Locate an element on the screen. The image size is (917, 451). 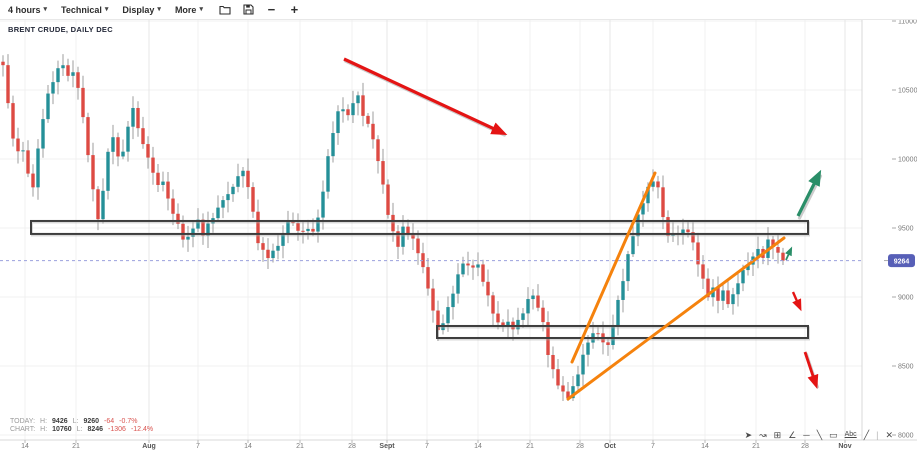
zoom-in-button: + is located at coordinates (294, 9).